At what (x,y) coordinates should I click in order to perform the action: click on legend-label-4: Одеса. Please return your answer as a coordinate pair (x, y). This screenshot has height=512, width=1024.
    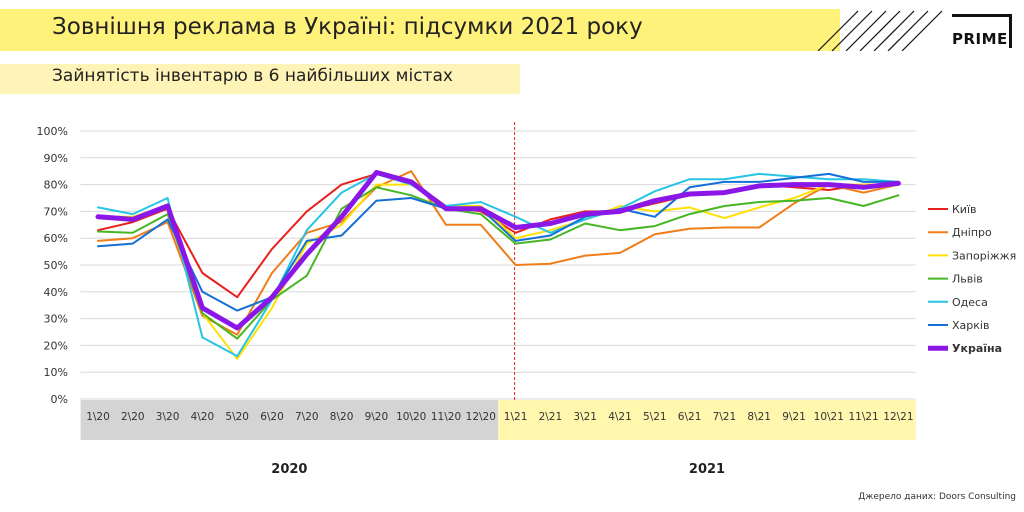
    Looking at the image, I should click on (970, 302).